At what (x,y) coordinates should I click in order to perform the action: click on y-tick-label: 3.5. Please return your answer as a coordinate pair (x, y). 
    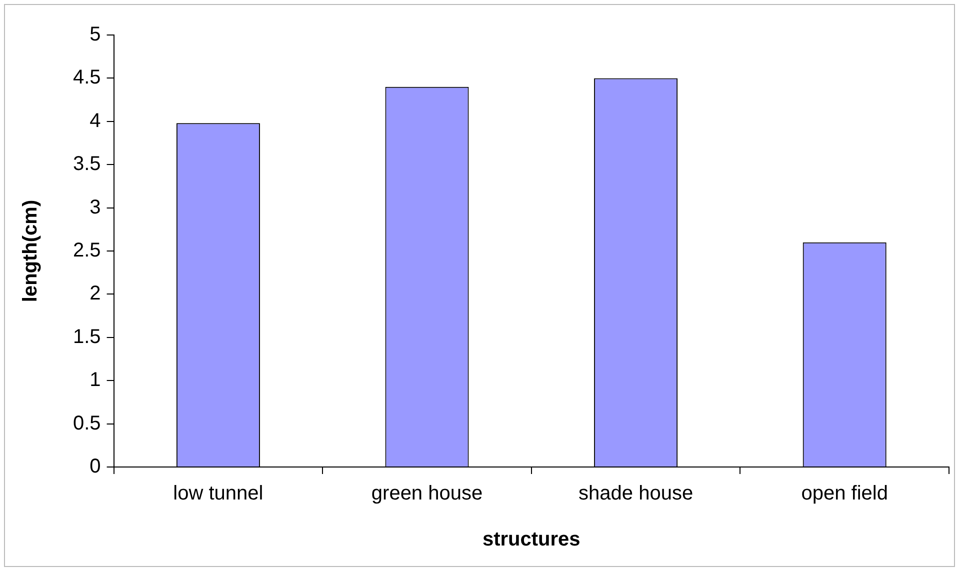
    Looking at the image, I should click on (86, 164).